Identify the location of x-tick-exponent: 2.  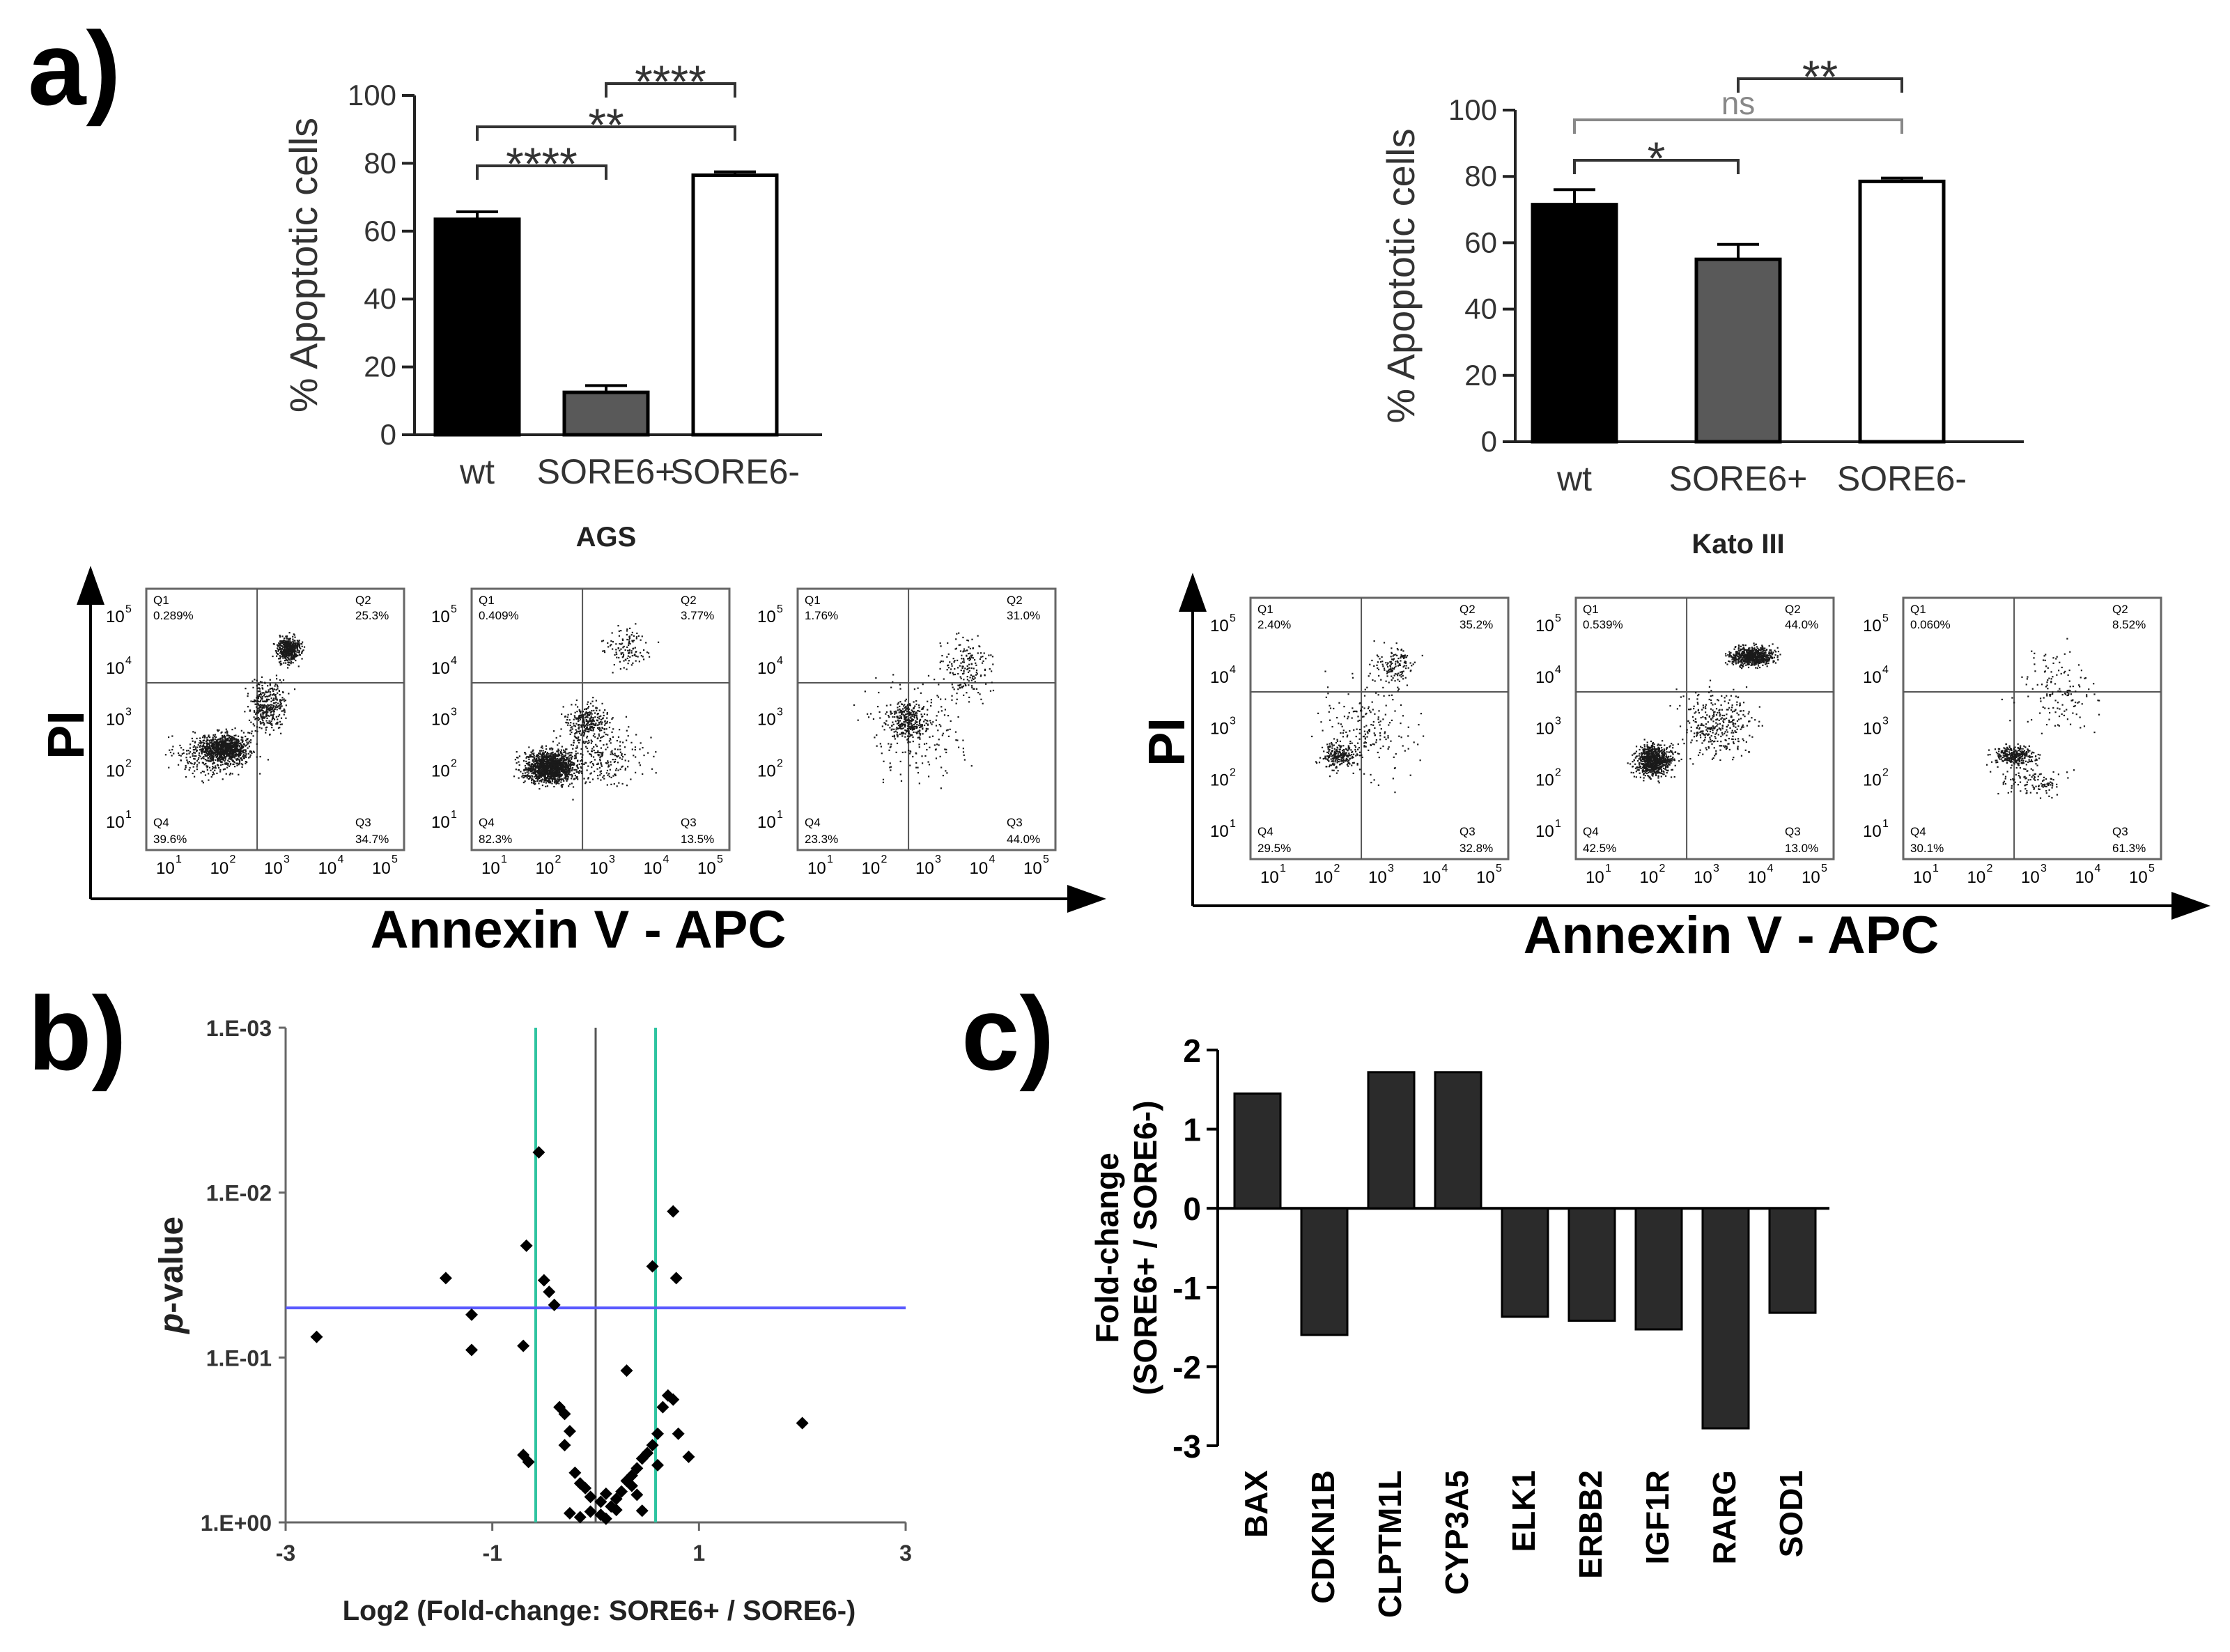
(884, 859).